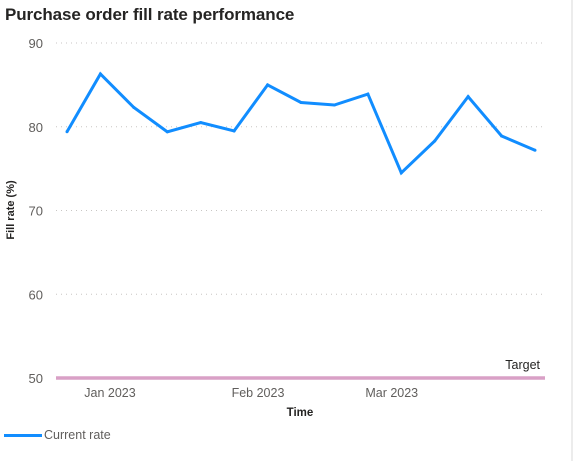 Image resolution: width=577 pixels, height=461 pixels. Describe the element at coordinates (11, 210) in the screenshot. I see `y-axis-label: Fill rate (%)` at that location.